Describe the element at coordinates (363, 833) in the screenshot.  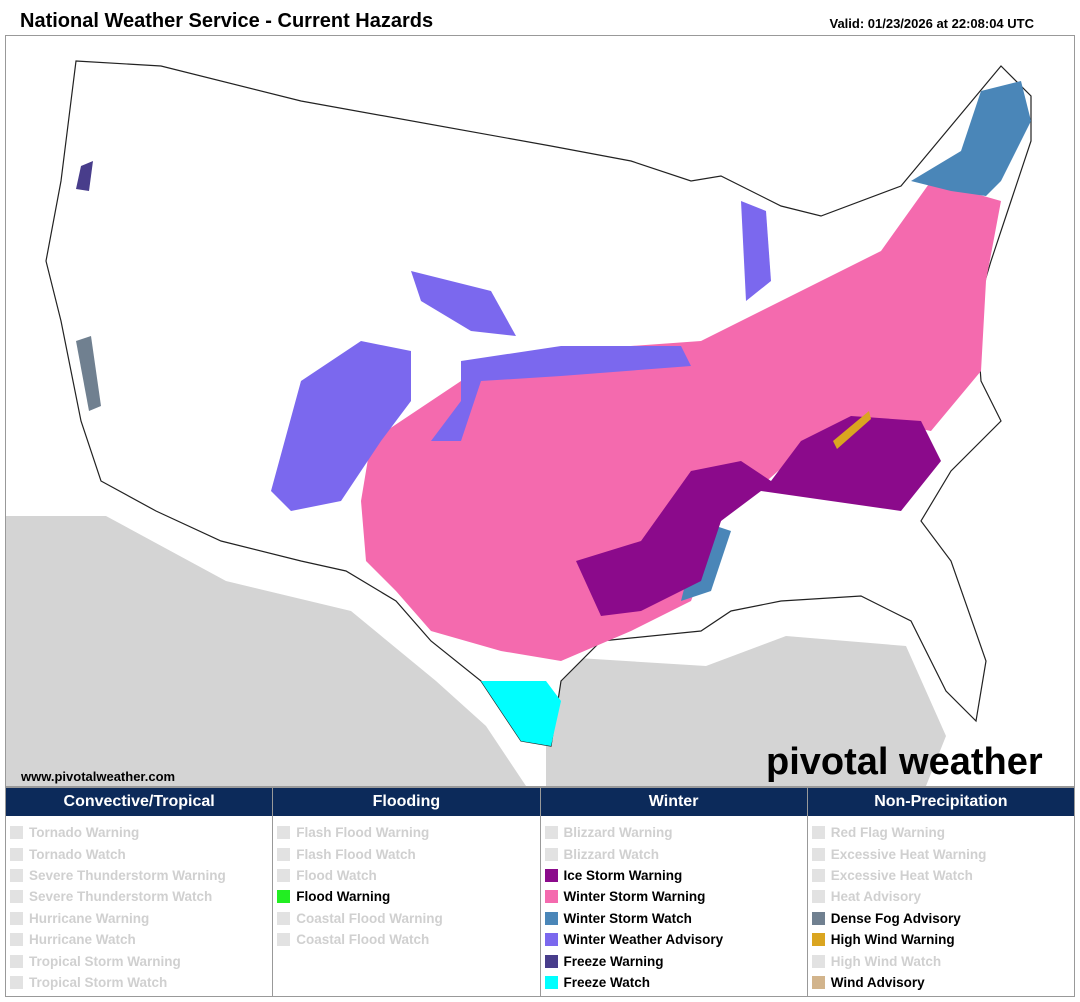
I see `legend-label: Flash Flood Warning` at that location.